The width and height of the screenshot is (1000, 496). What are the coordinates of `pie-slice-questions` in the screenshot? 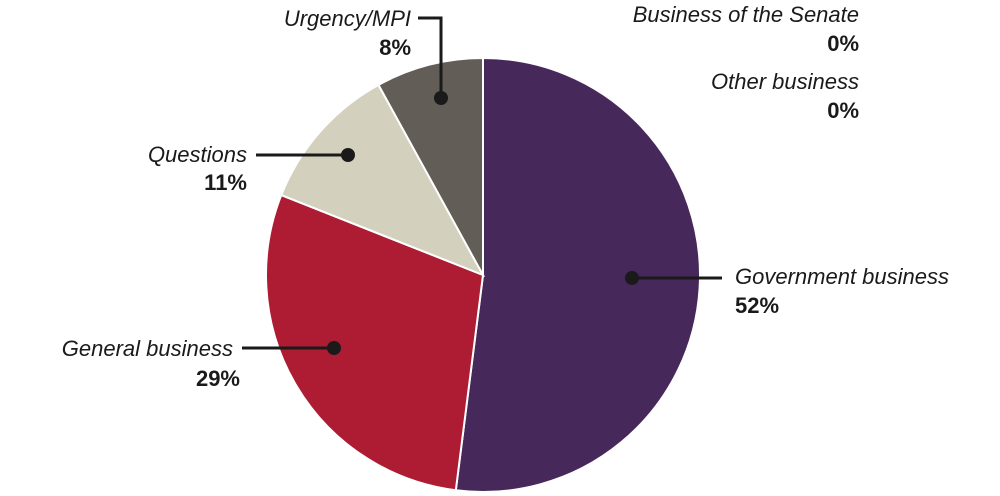 It's located at (382, 180).